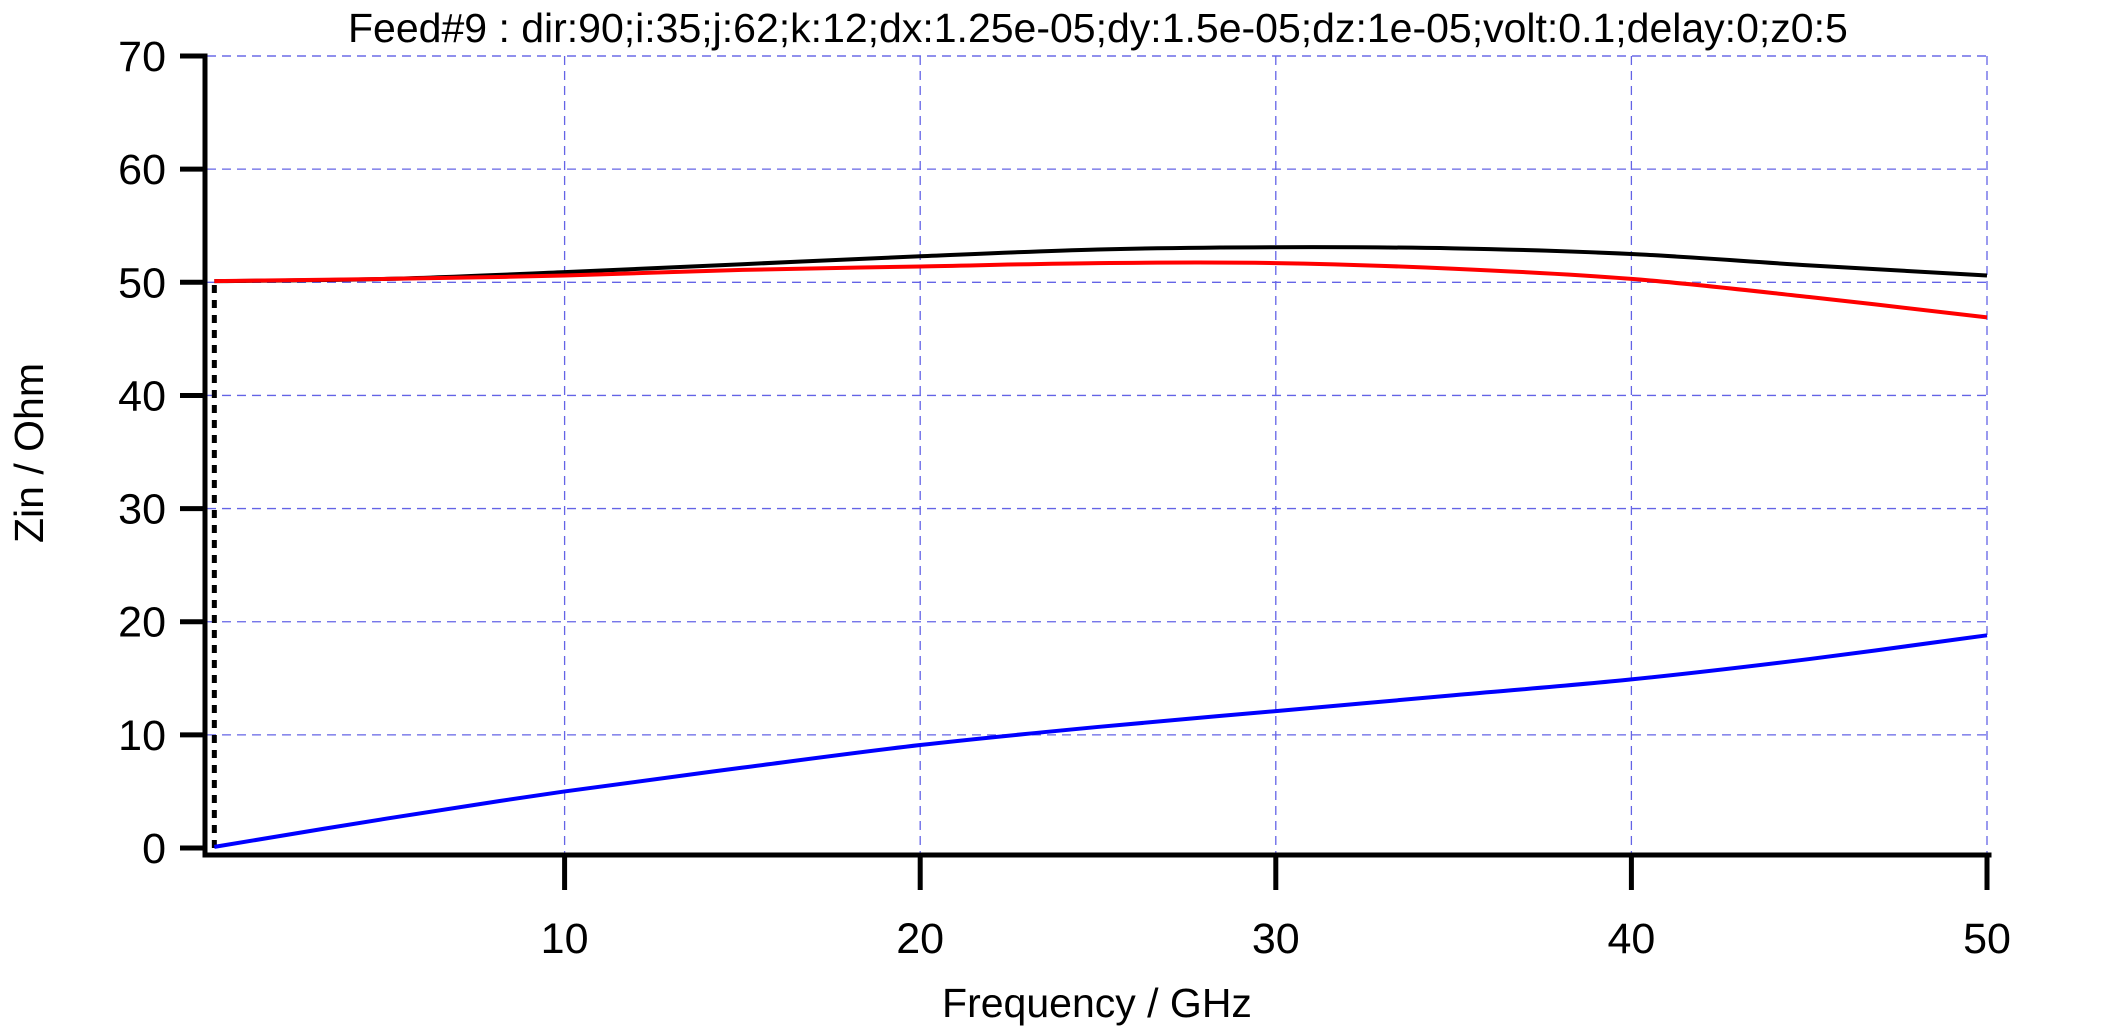 The image size is (2101, 1029). Describe the element at coordinates (1101, 290) in the screenshot. I see `series-line-re-zin` at that location.